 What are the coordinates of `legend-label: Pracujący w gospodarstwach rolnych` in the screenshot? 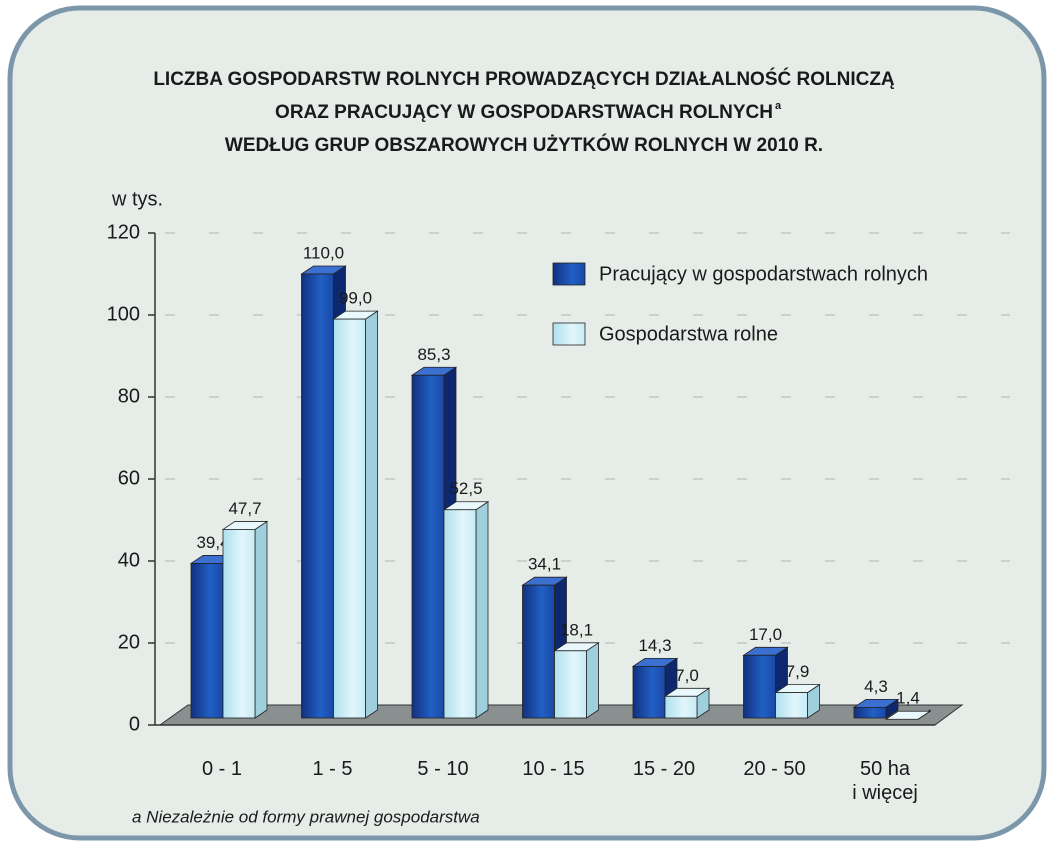 It's located at (763, 274).